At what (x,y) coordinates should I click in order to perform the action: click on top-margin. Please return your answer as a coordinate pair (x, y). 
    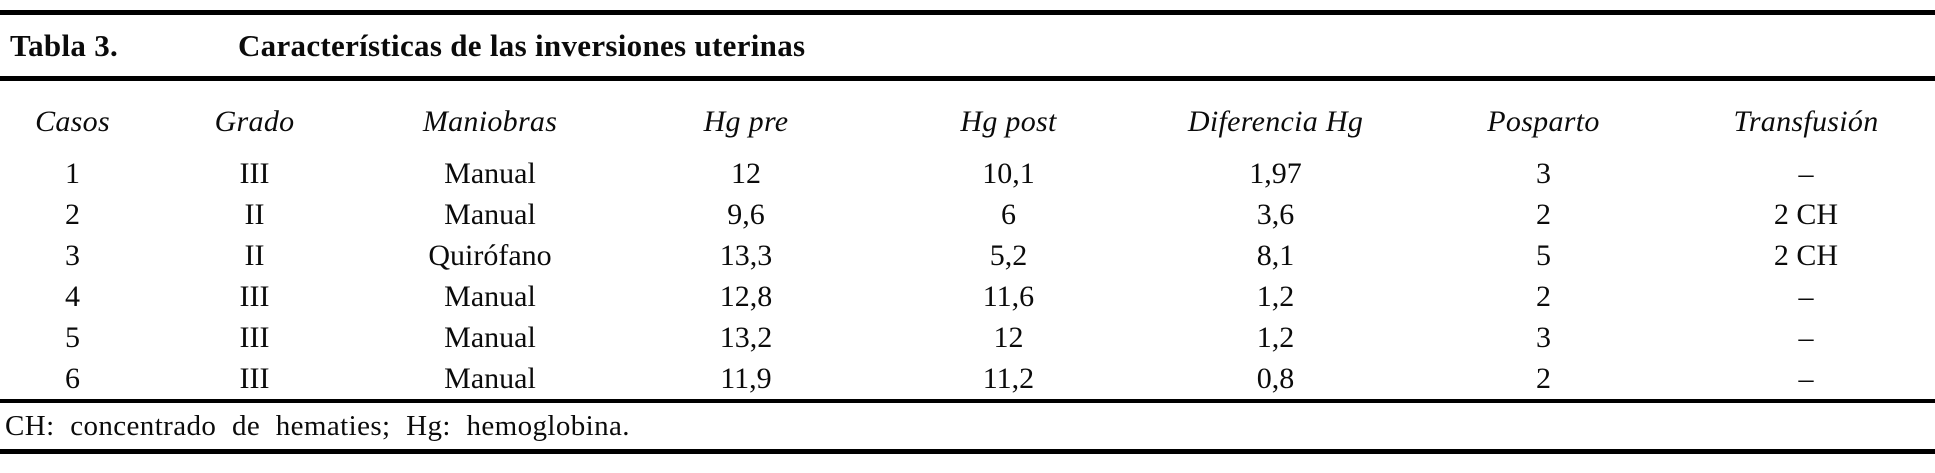
    Looking at the image, I should click on (967, 5).